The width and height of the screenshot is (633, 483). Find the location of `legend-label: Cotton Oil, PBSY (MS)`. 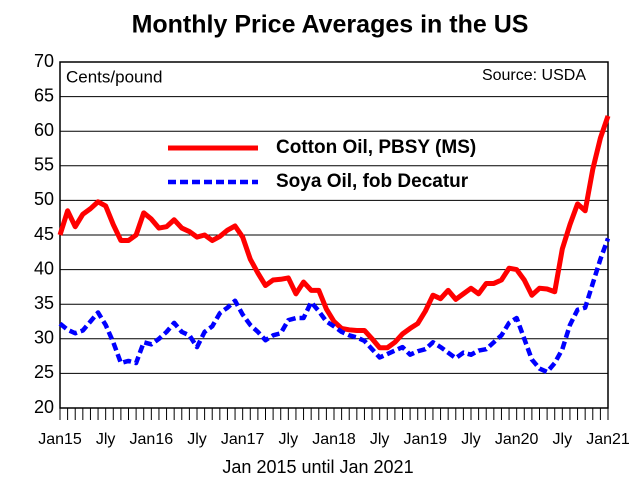

legend-label: Cotton Oil, PBSY (MS) is located at coordinates (376, 147).